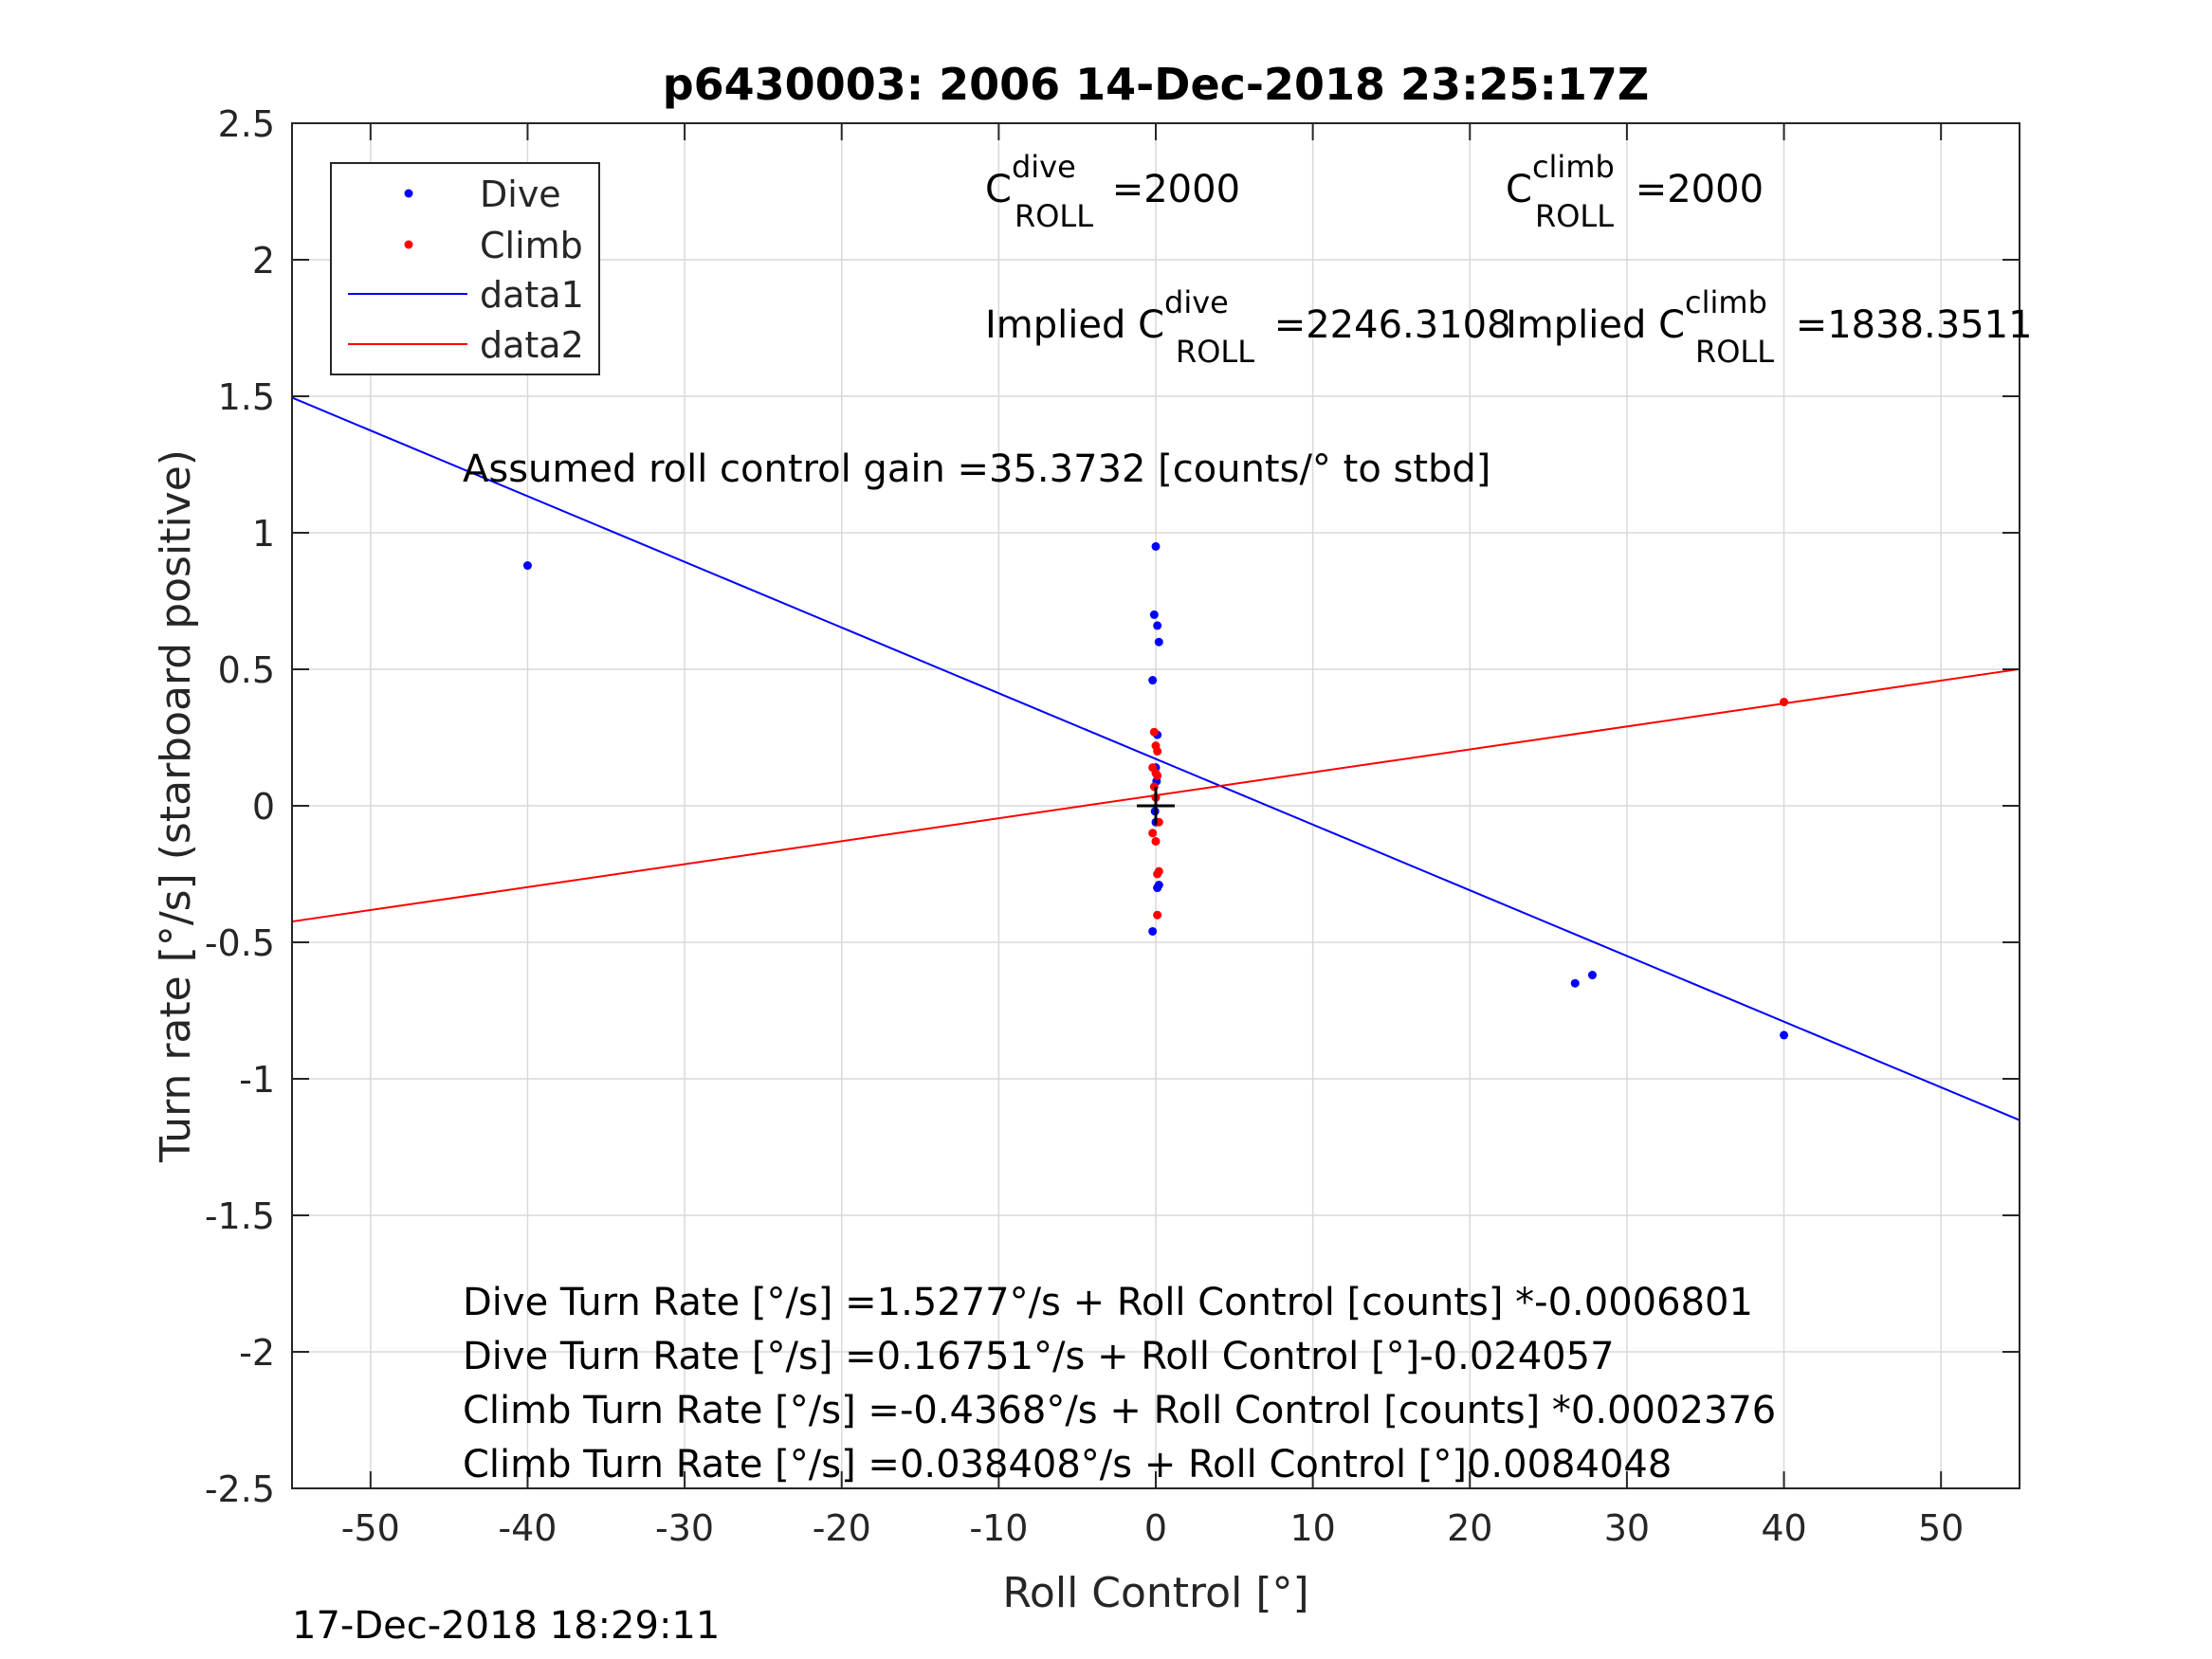  What do you see at coordinates (1312, 1528) in the screenshot?
I see `x-tick-label: 10` at bounding box center [1312, 1528].